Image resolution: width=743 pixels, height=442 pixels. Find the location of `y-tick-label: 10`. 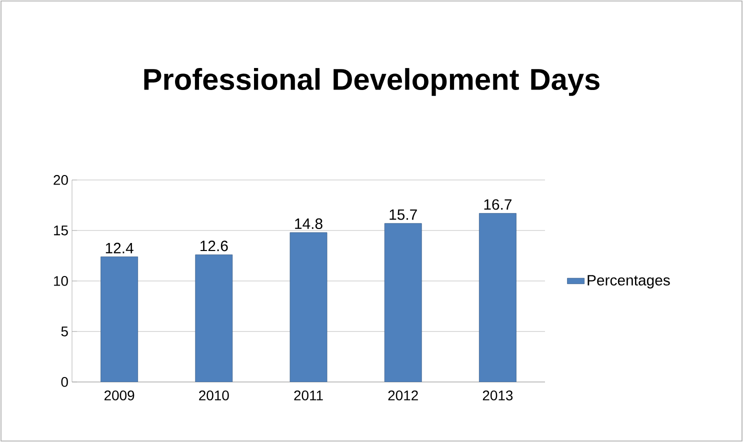

y-tick-label: 10 is located at coordinates (61, 281).